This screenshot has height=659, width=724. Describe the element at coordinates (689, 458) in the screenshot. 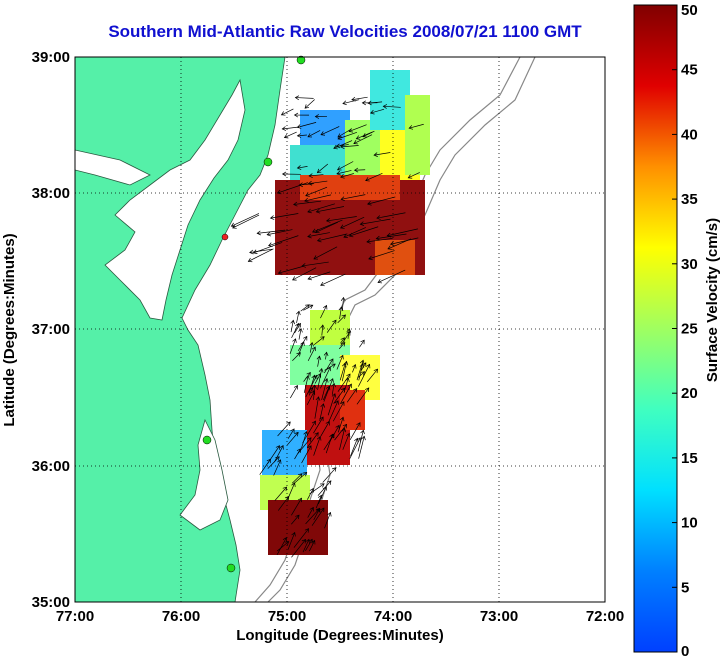

I see `colorbar-tick-label: 15` at that location.